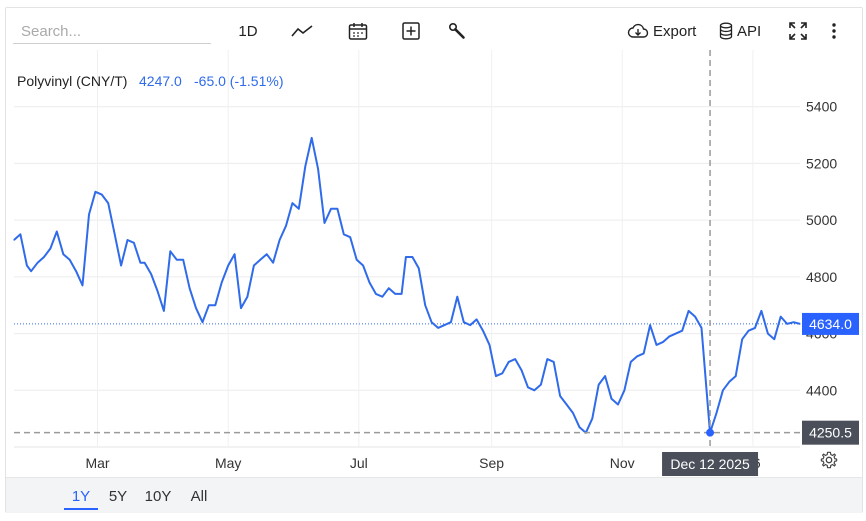  Describe the element at coordinates (81, 497) in the screenshot. I see `range-1y-button: 1Y` at that location.